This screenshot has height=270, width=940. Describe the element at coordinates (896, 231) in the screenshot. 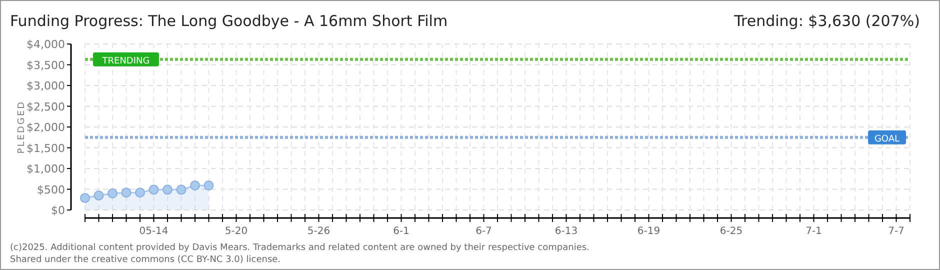

I see `x-tick-label: 7-7` at that location.